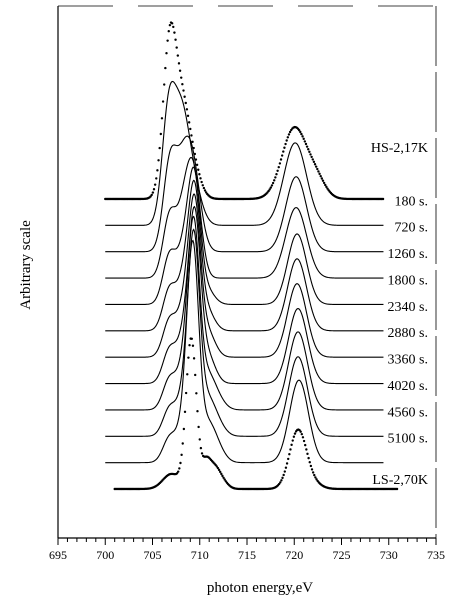  I want to click on x-tick-label: 700, so click(105, 555).